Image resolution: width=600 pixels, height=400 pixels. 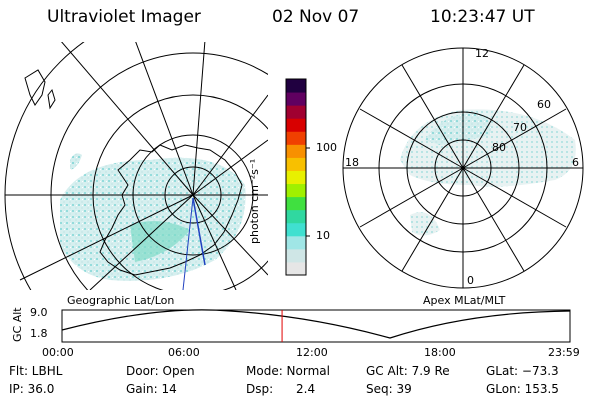 I want to click on colorbar-tick-10: 10, so click(x=323, y=235).